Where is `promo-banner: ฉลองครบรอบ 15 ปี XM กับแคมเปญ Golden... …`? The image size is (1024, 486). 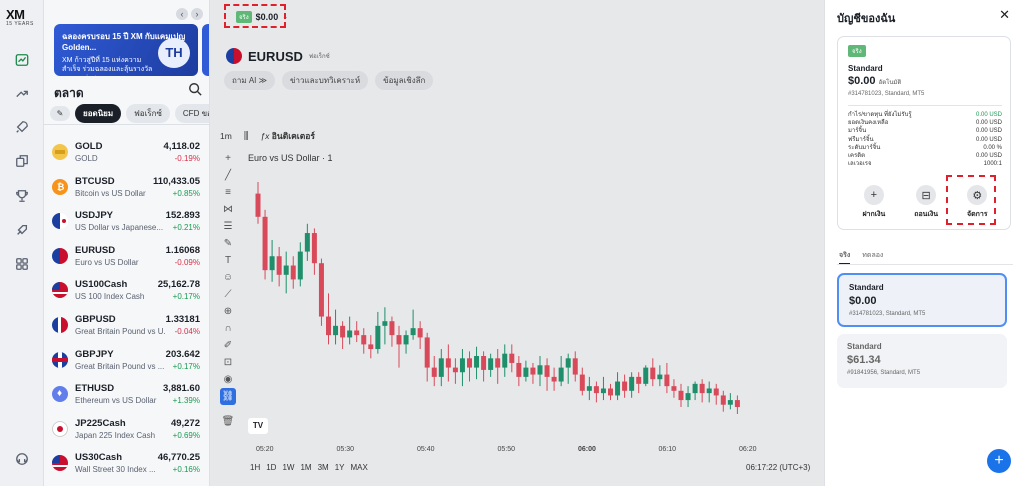
promo-banner: ฉลองครบรอบ 15 ปี XM กับแคมเปญ Golden... … is located at coordinates (126, 50).